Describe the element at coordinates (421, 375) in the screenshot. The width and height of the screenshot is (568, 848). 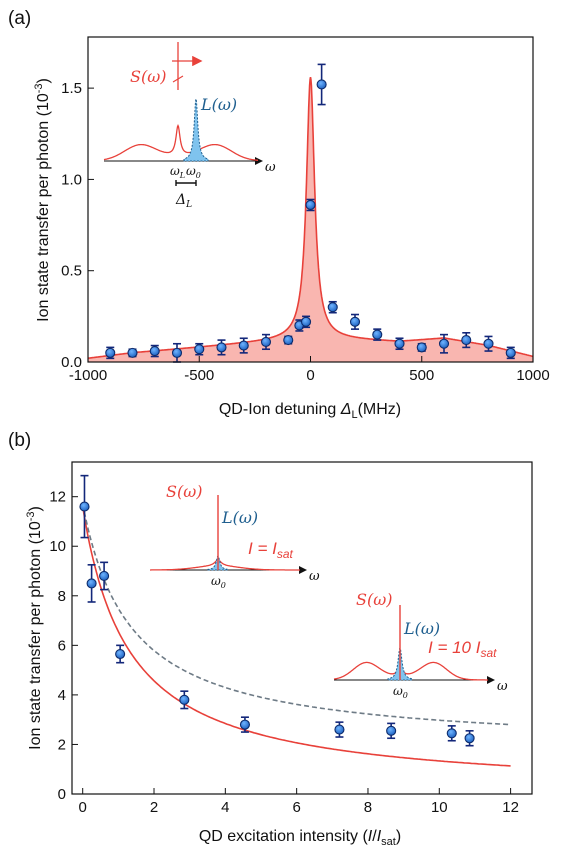
I see `x-tick-label: 500` at that location.